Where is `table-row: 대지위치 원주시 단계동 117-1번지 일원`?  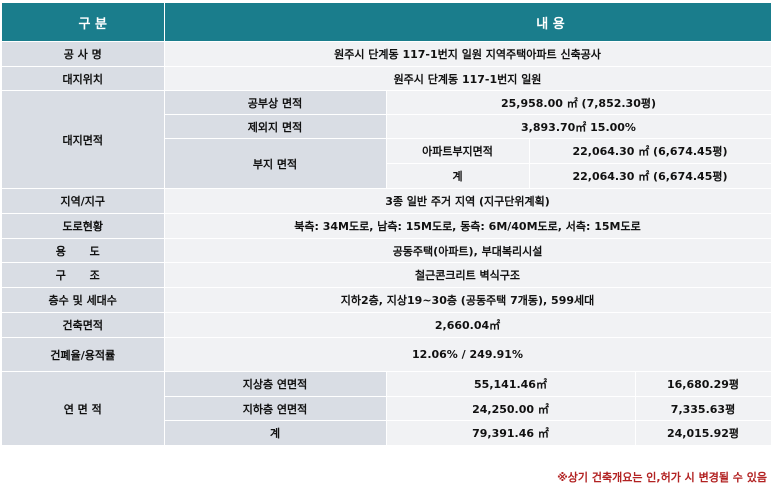 table-row: 대지위치 원주시 단계동 117-1번지 일원 is located at coordinates (387, 78).